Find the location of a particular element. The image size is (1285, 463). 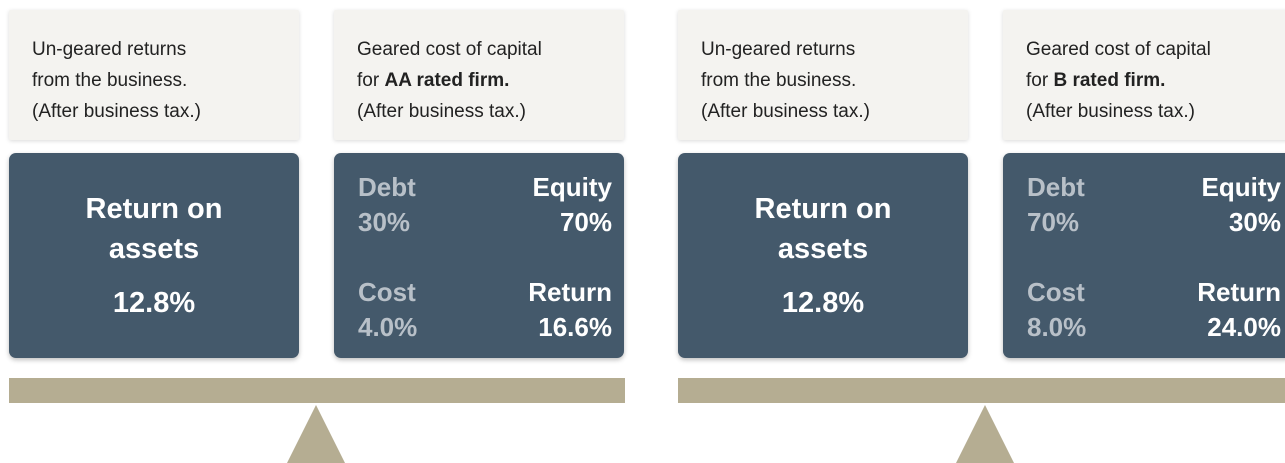

firm: B rated firm. is located at coordinates (1109, 80).